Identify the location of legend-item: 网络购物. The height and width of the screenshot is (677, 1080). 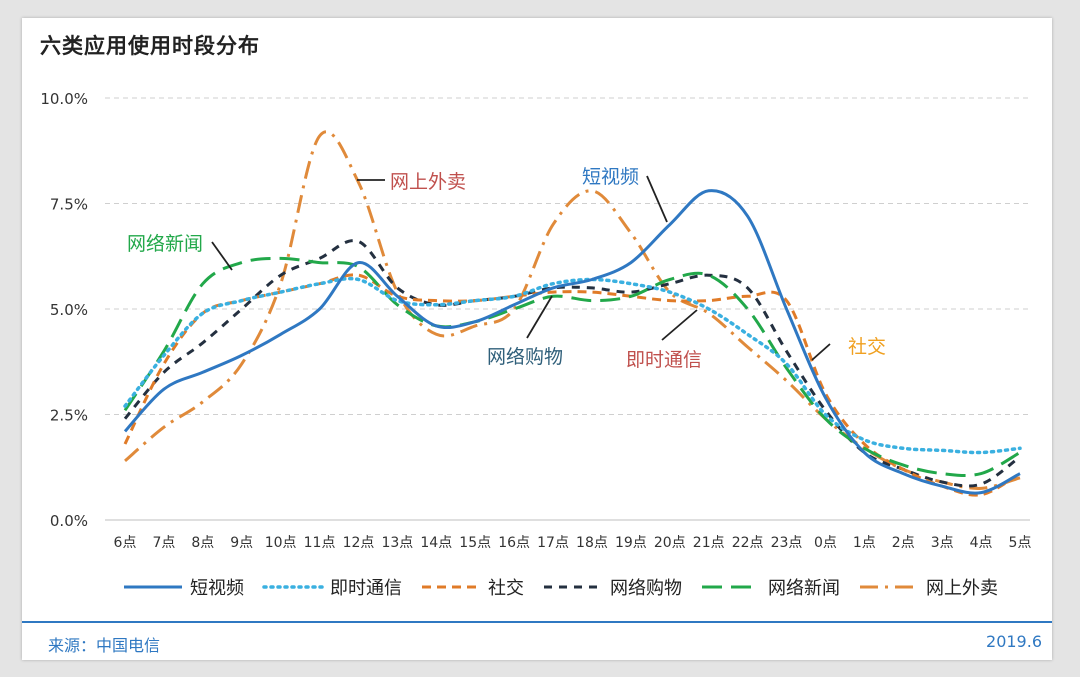
(612, 587).